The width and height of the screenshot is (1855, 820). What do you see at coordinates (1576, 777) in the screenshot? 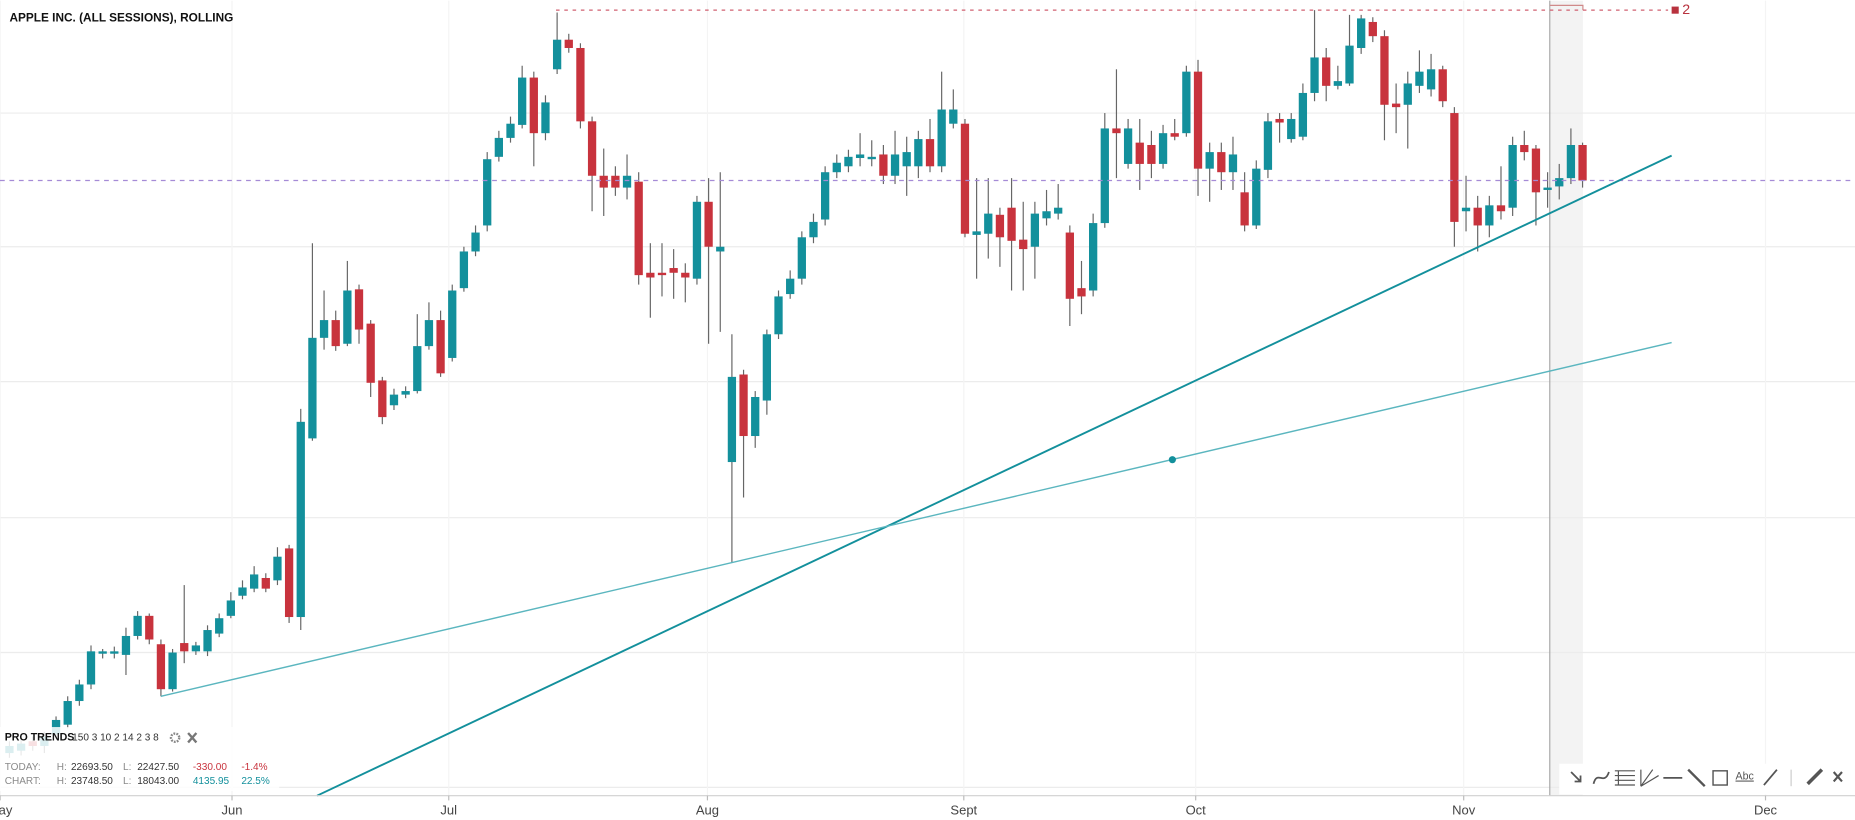
I see `tool-arrow` at bounding box center [1576, 777].